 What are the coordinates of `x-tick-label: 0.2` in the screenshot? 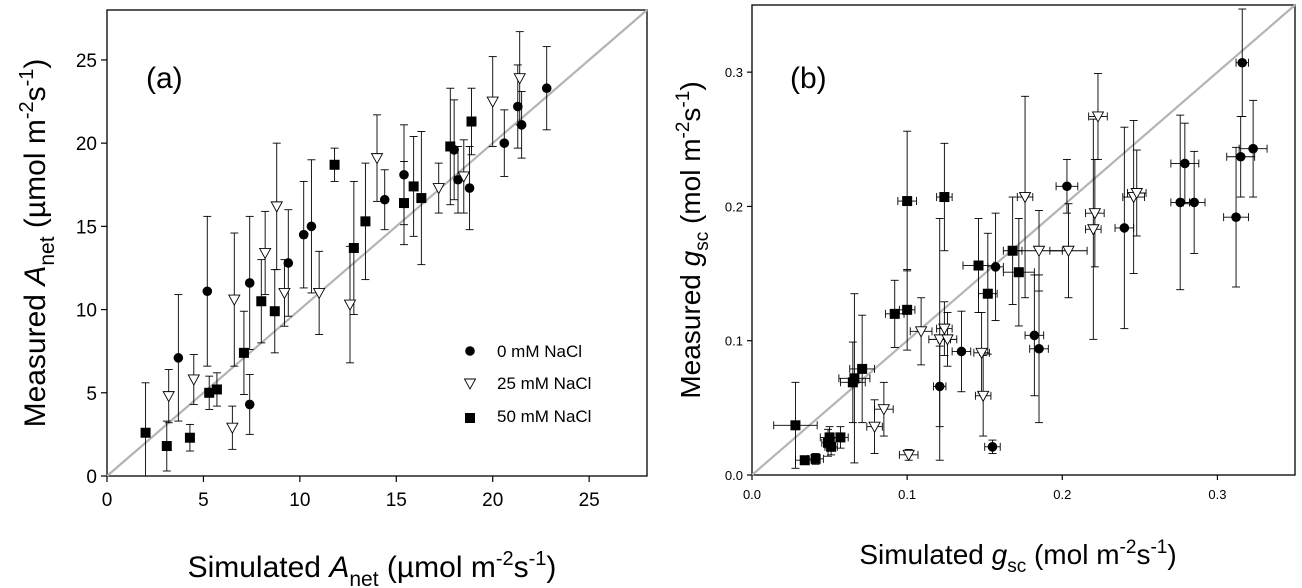 It's located at (1062, 494).